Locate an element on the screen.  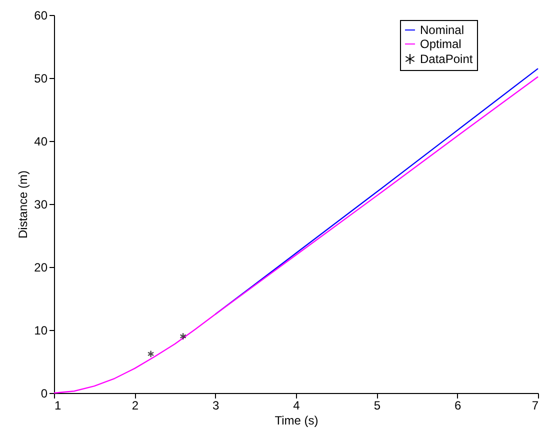
y-tick-label: 50 is located at coordinates (41, 79).